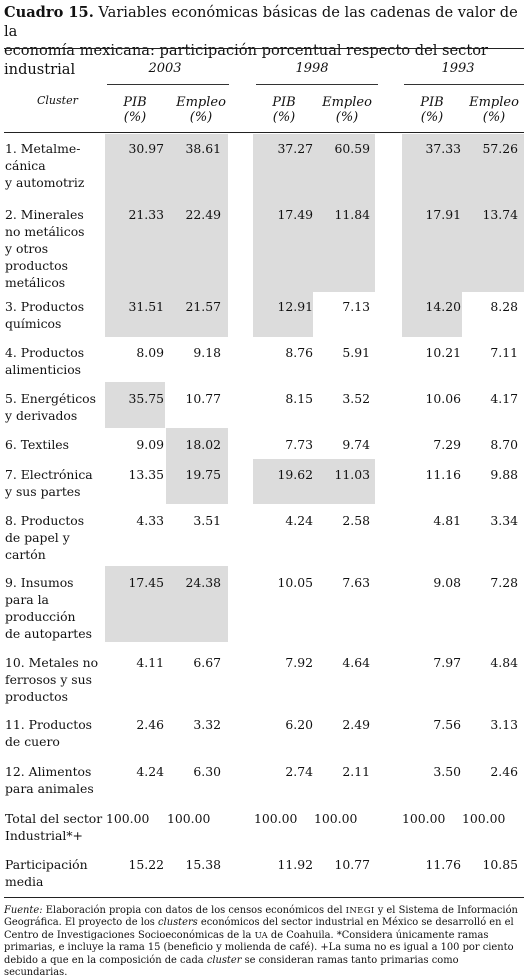 Image resolution: width=528 pixels, height=978 pixels. I want to click on bottom-rule, so click(264, 897).